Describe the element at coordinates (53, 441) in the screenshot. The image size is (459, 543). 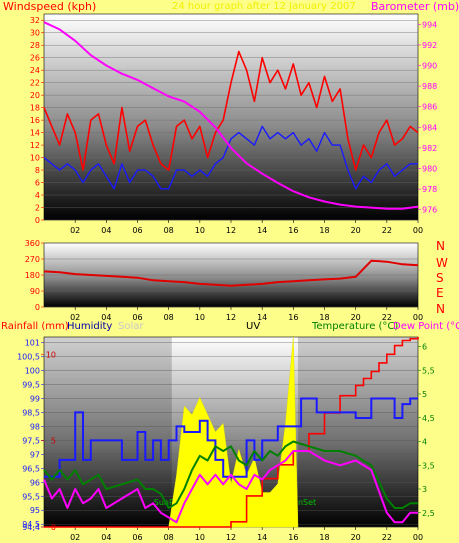
I see `rain-y-label-1: 5` at that location.